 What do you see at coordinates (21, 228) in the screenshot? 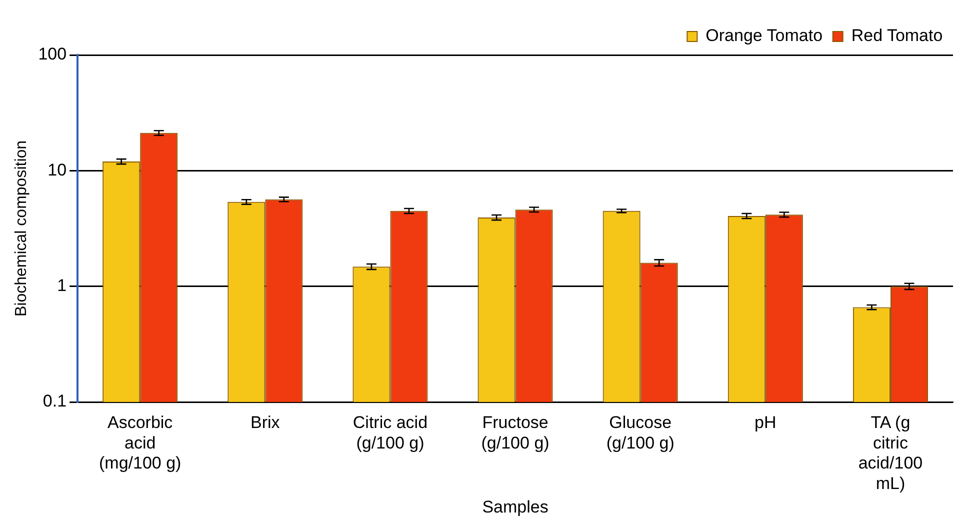
I see `y-axis-title: Biochemical composition` at bounding box center [21, 228].